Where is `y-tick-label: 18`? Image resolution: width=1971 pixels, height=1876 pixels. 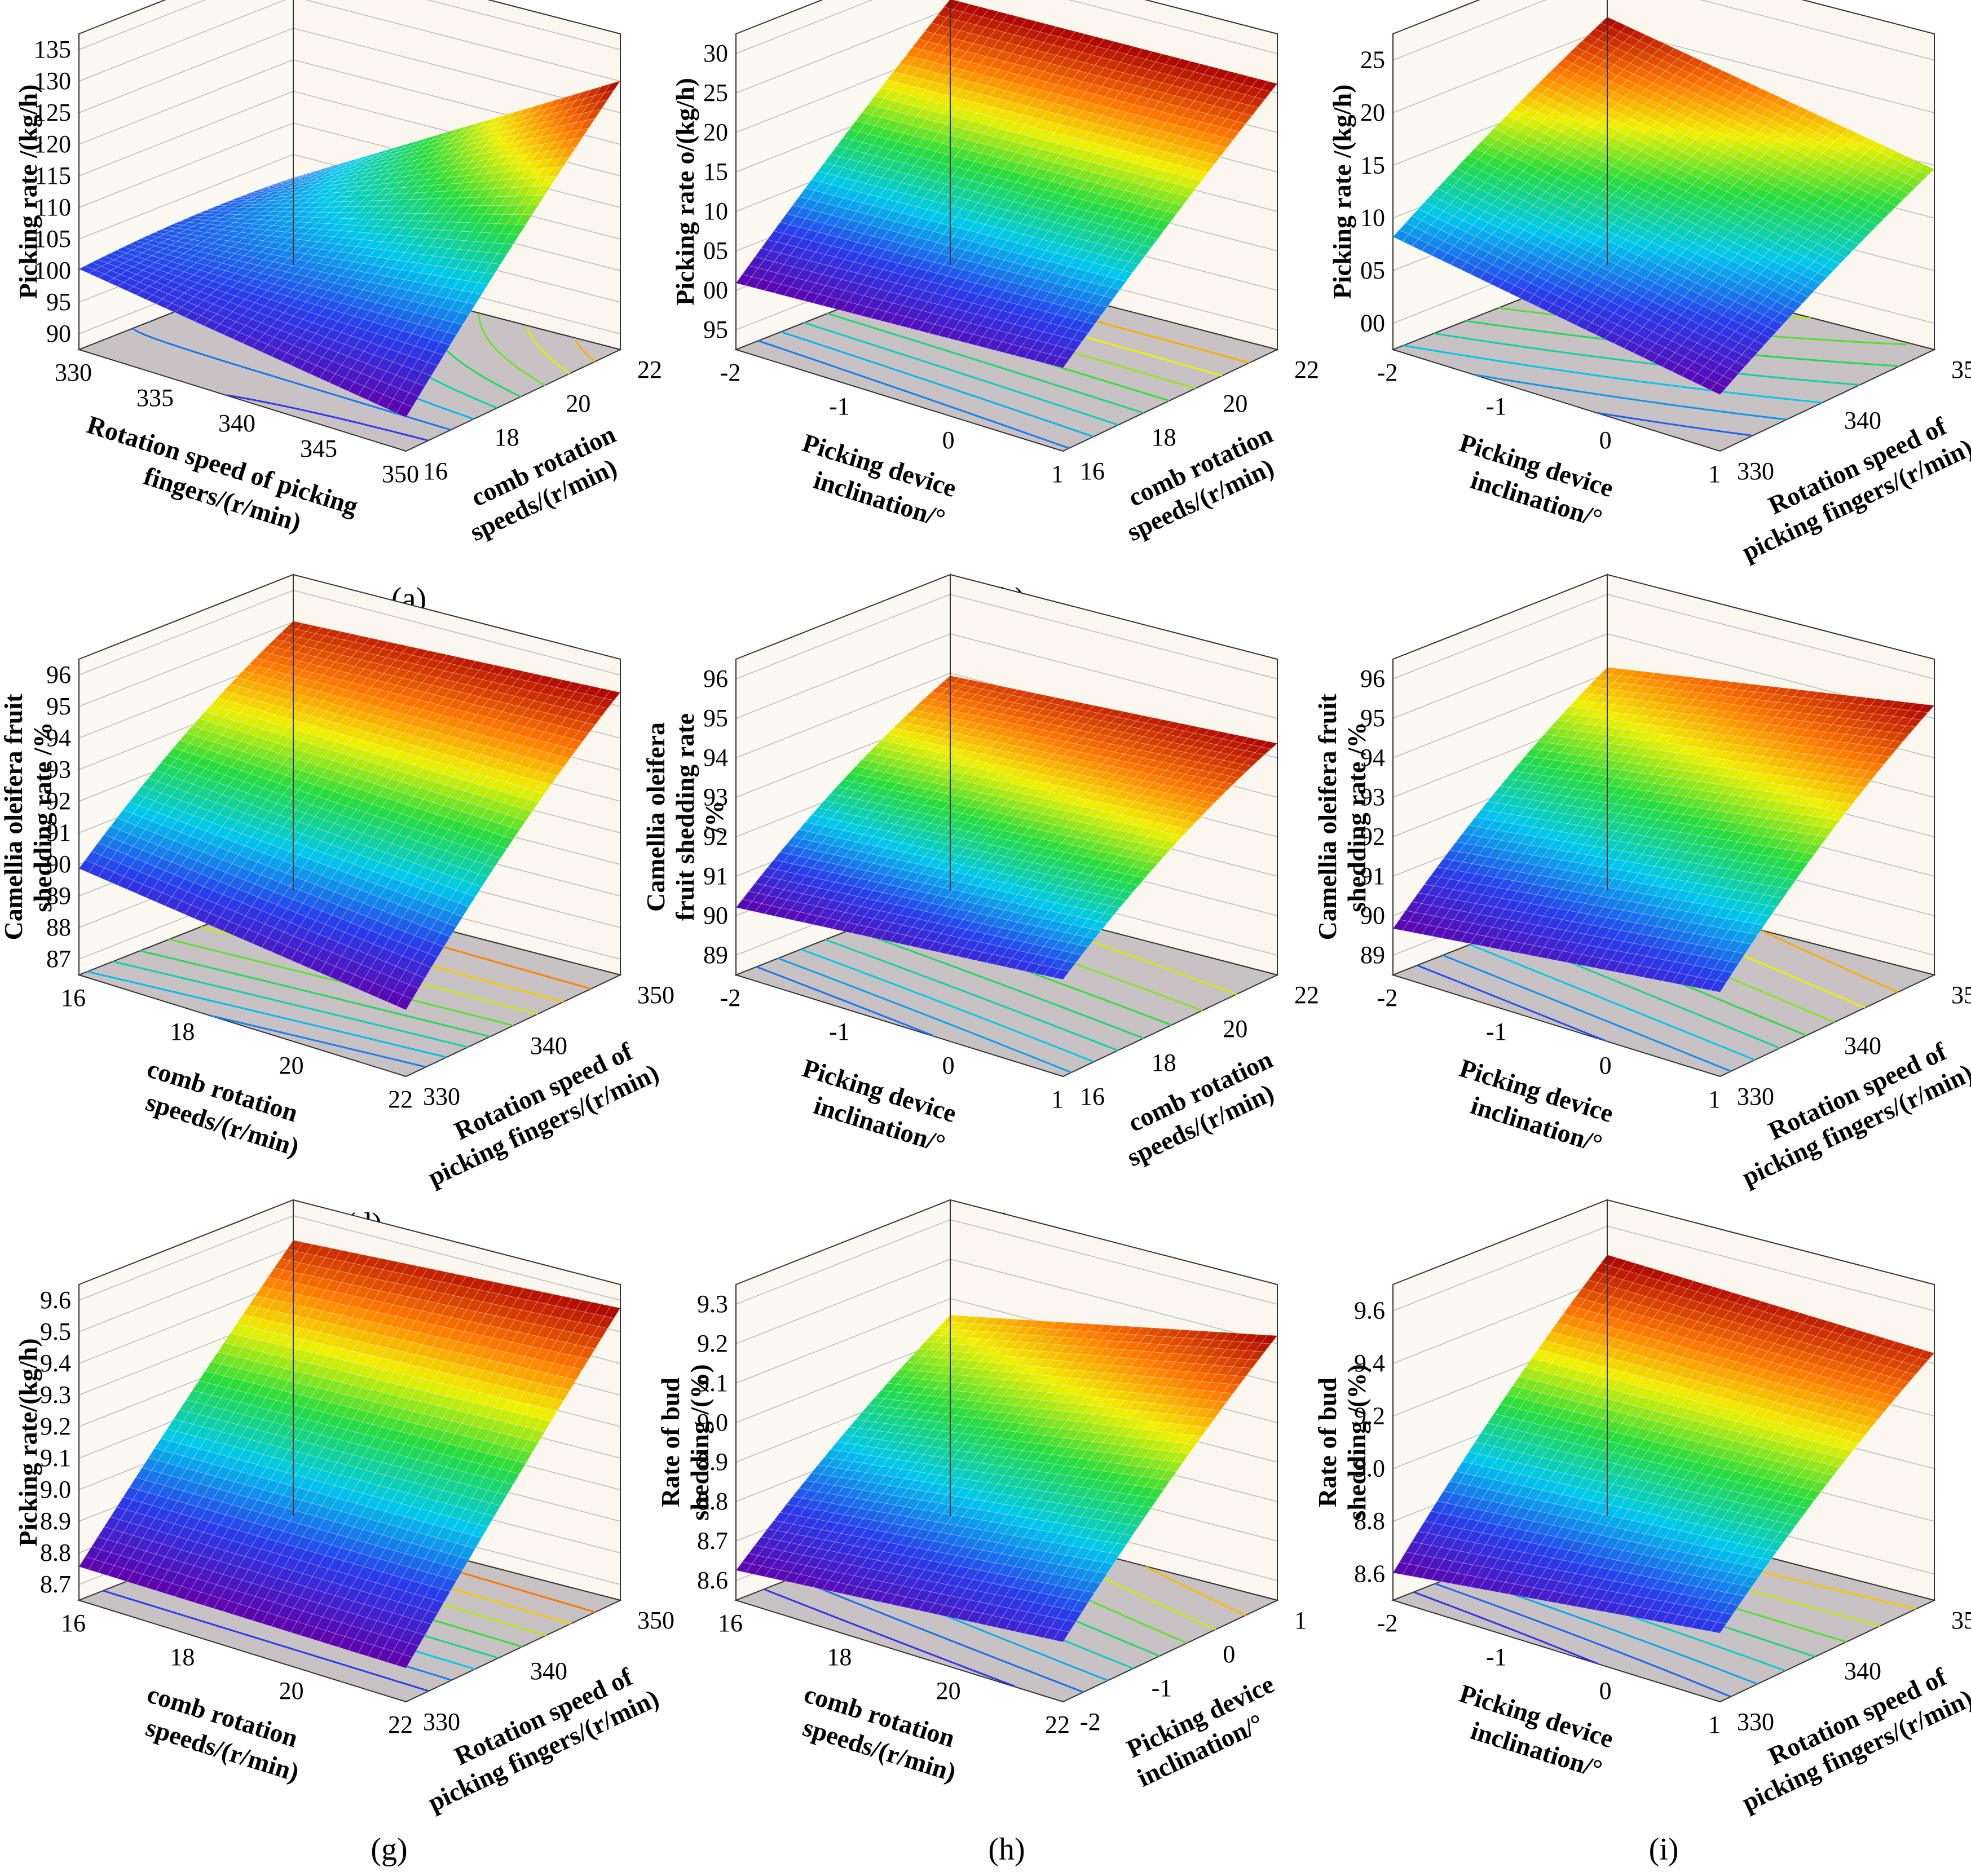
y-tick-label: 18 is located at coordinates (507, 437).